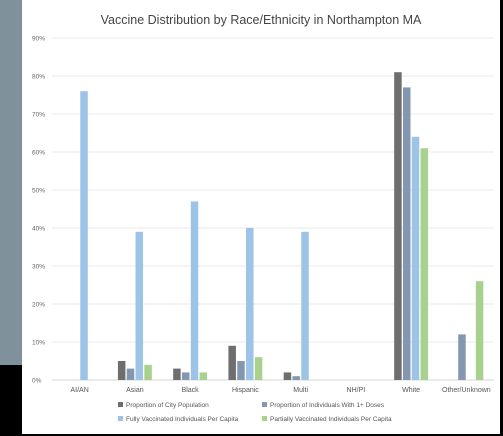  Describe the element at coordinates (37, 381) in the screenshot. I see `y-tick-label: 0%` at that location.